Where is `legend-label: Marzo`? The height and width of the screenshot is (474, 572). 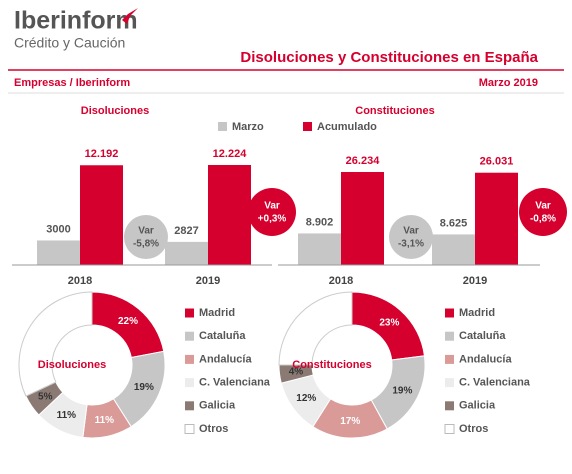 legend-label: Marzo is located at coordinates (248, 127).